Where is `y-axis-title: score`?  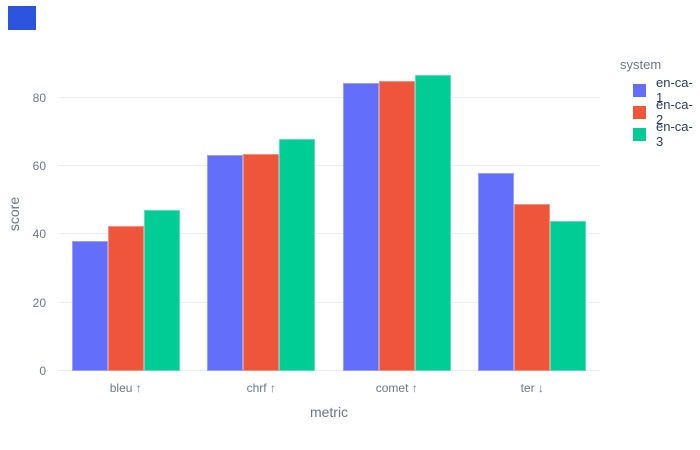
y-axis-title: score is located at coordinates (14, 213).